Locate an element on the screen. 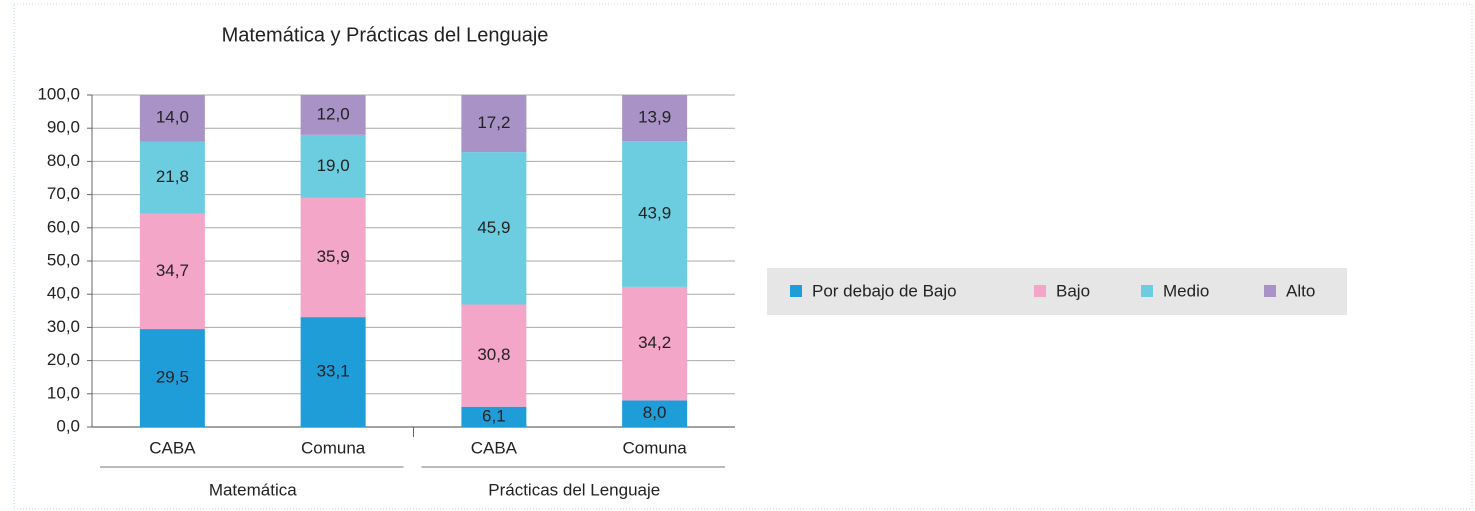 The width and height of the screenshot is (1475, 511). data-label: 34,2 is located at coordinates (654, 342).